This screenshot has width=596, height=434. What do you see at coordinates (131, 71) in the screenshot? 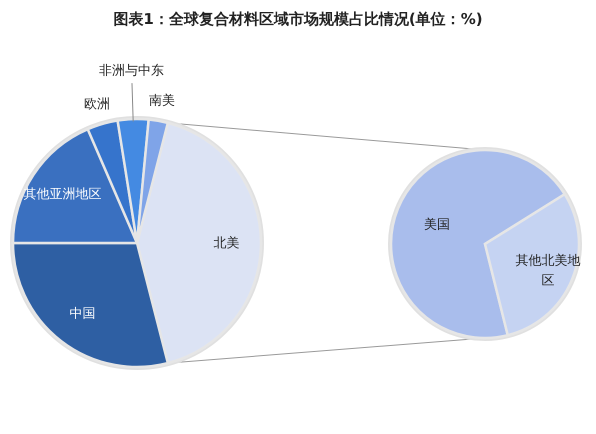
I see `slice-label: 非洲与中东` at bounding box center [131, 71].